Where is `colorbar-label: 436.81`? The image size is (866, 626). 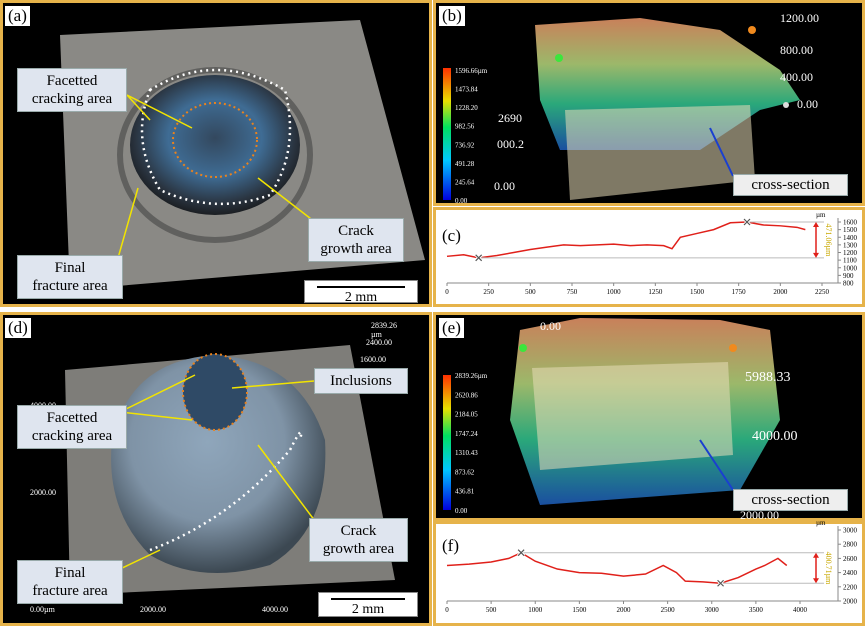
colorbar-label: 436.81 is located at coordinates (465, 492).